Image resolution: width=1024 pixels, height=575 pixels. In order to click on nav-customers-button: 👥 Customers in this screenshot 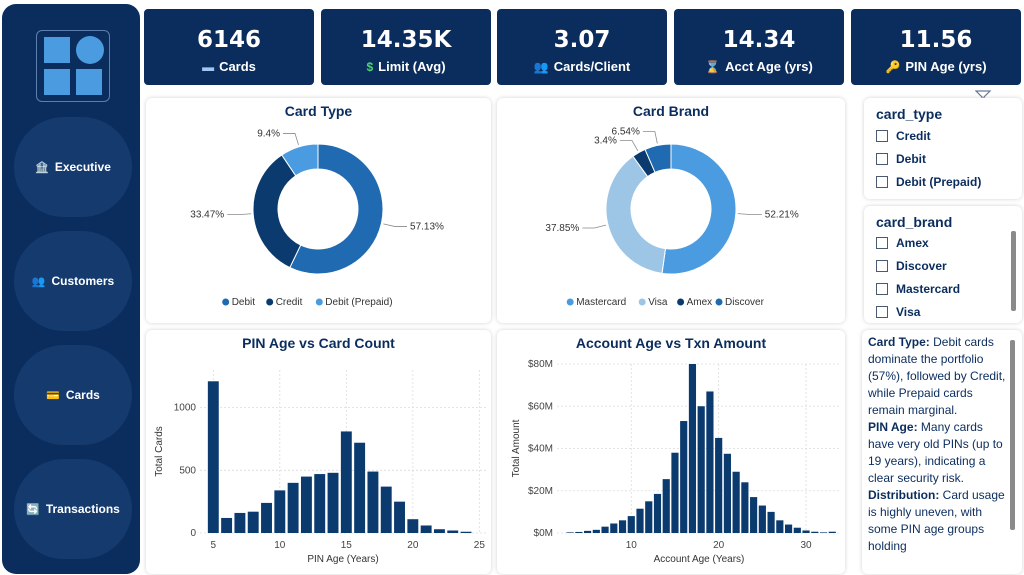, I will do `click(73, 281)`.